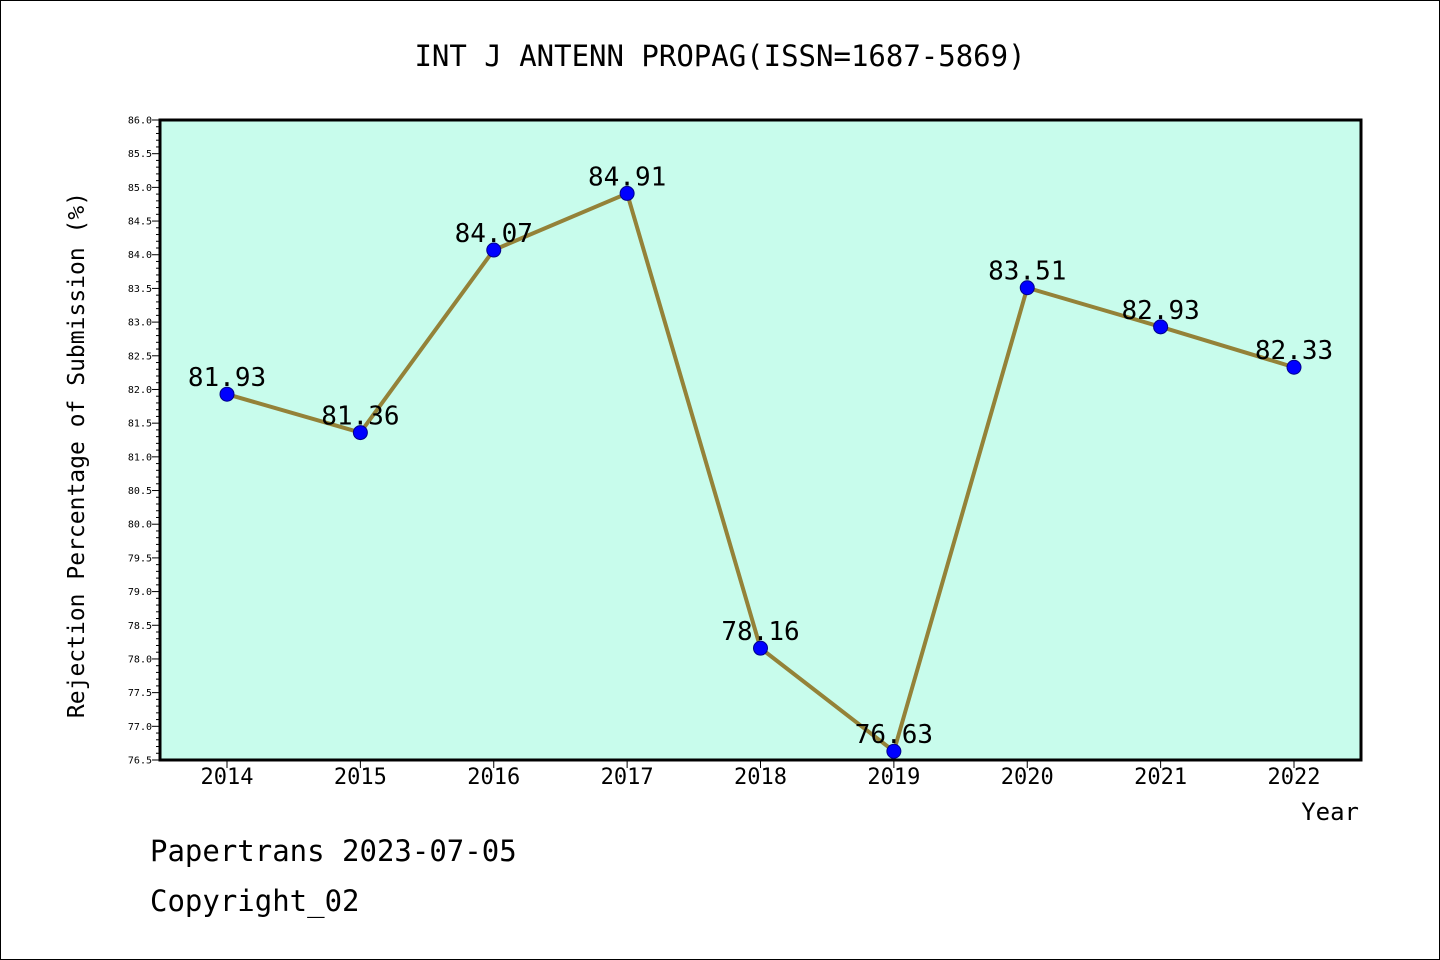  Describe the element at coordinates (493, 777) in the screenshot. I see `x-tick-label: 2016` at that location.